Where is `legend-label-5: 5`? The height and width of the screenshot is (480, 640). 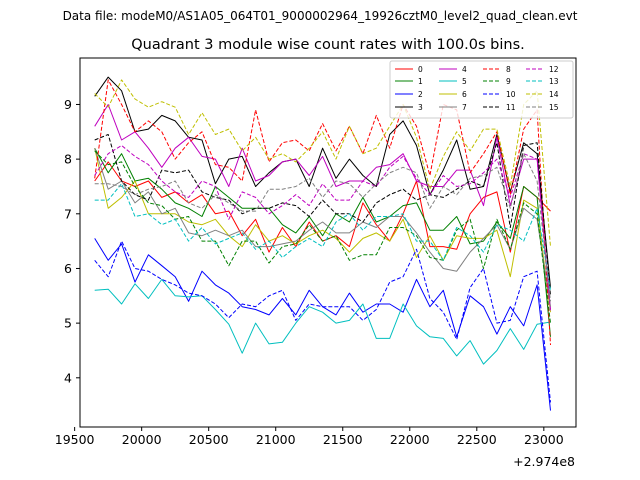
legend-label-5: 5 is located at coordinates (464, 81).